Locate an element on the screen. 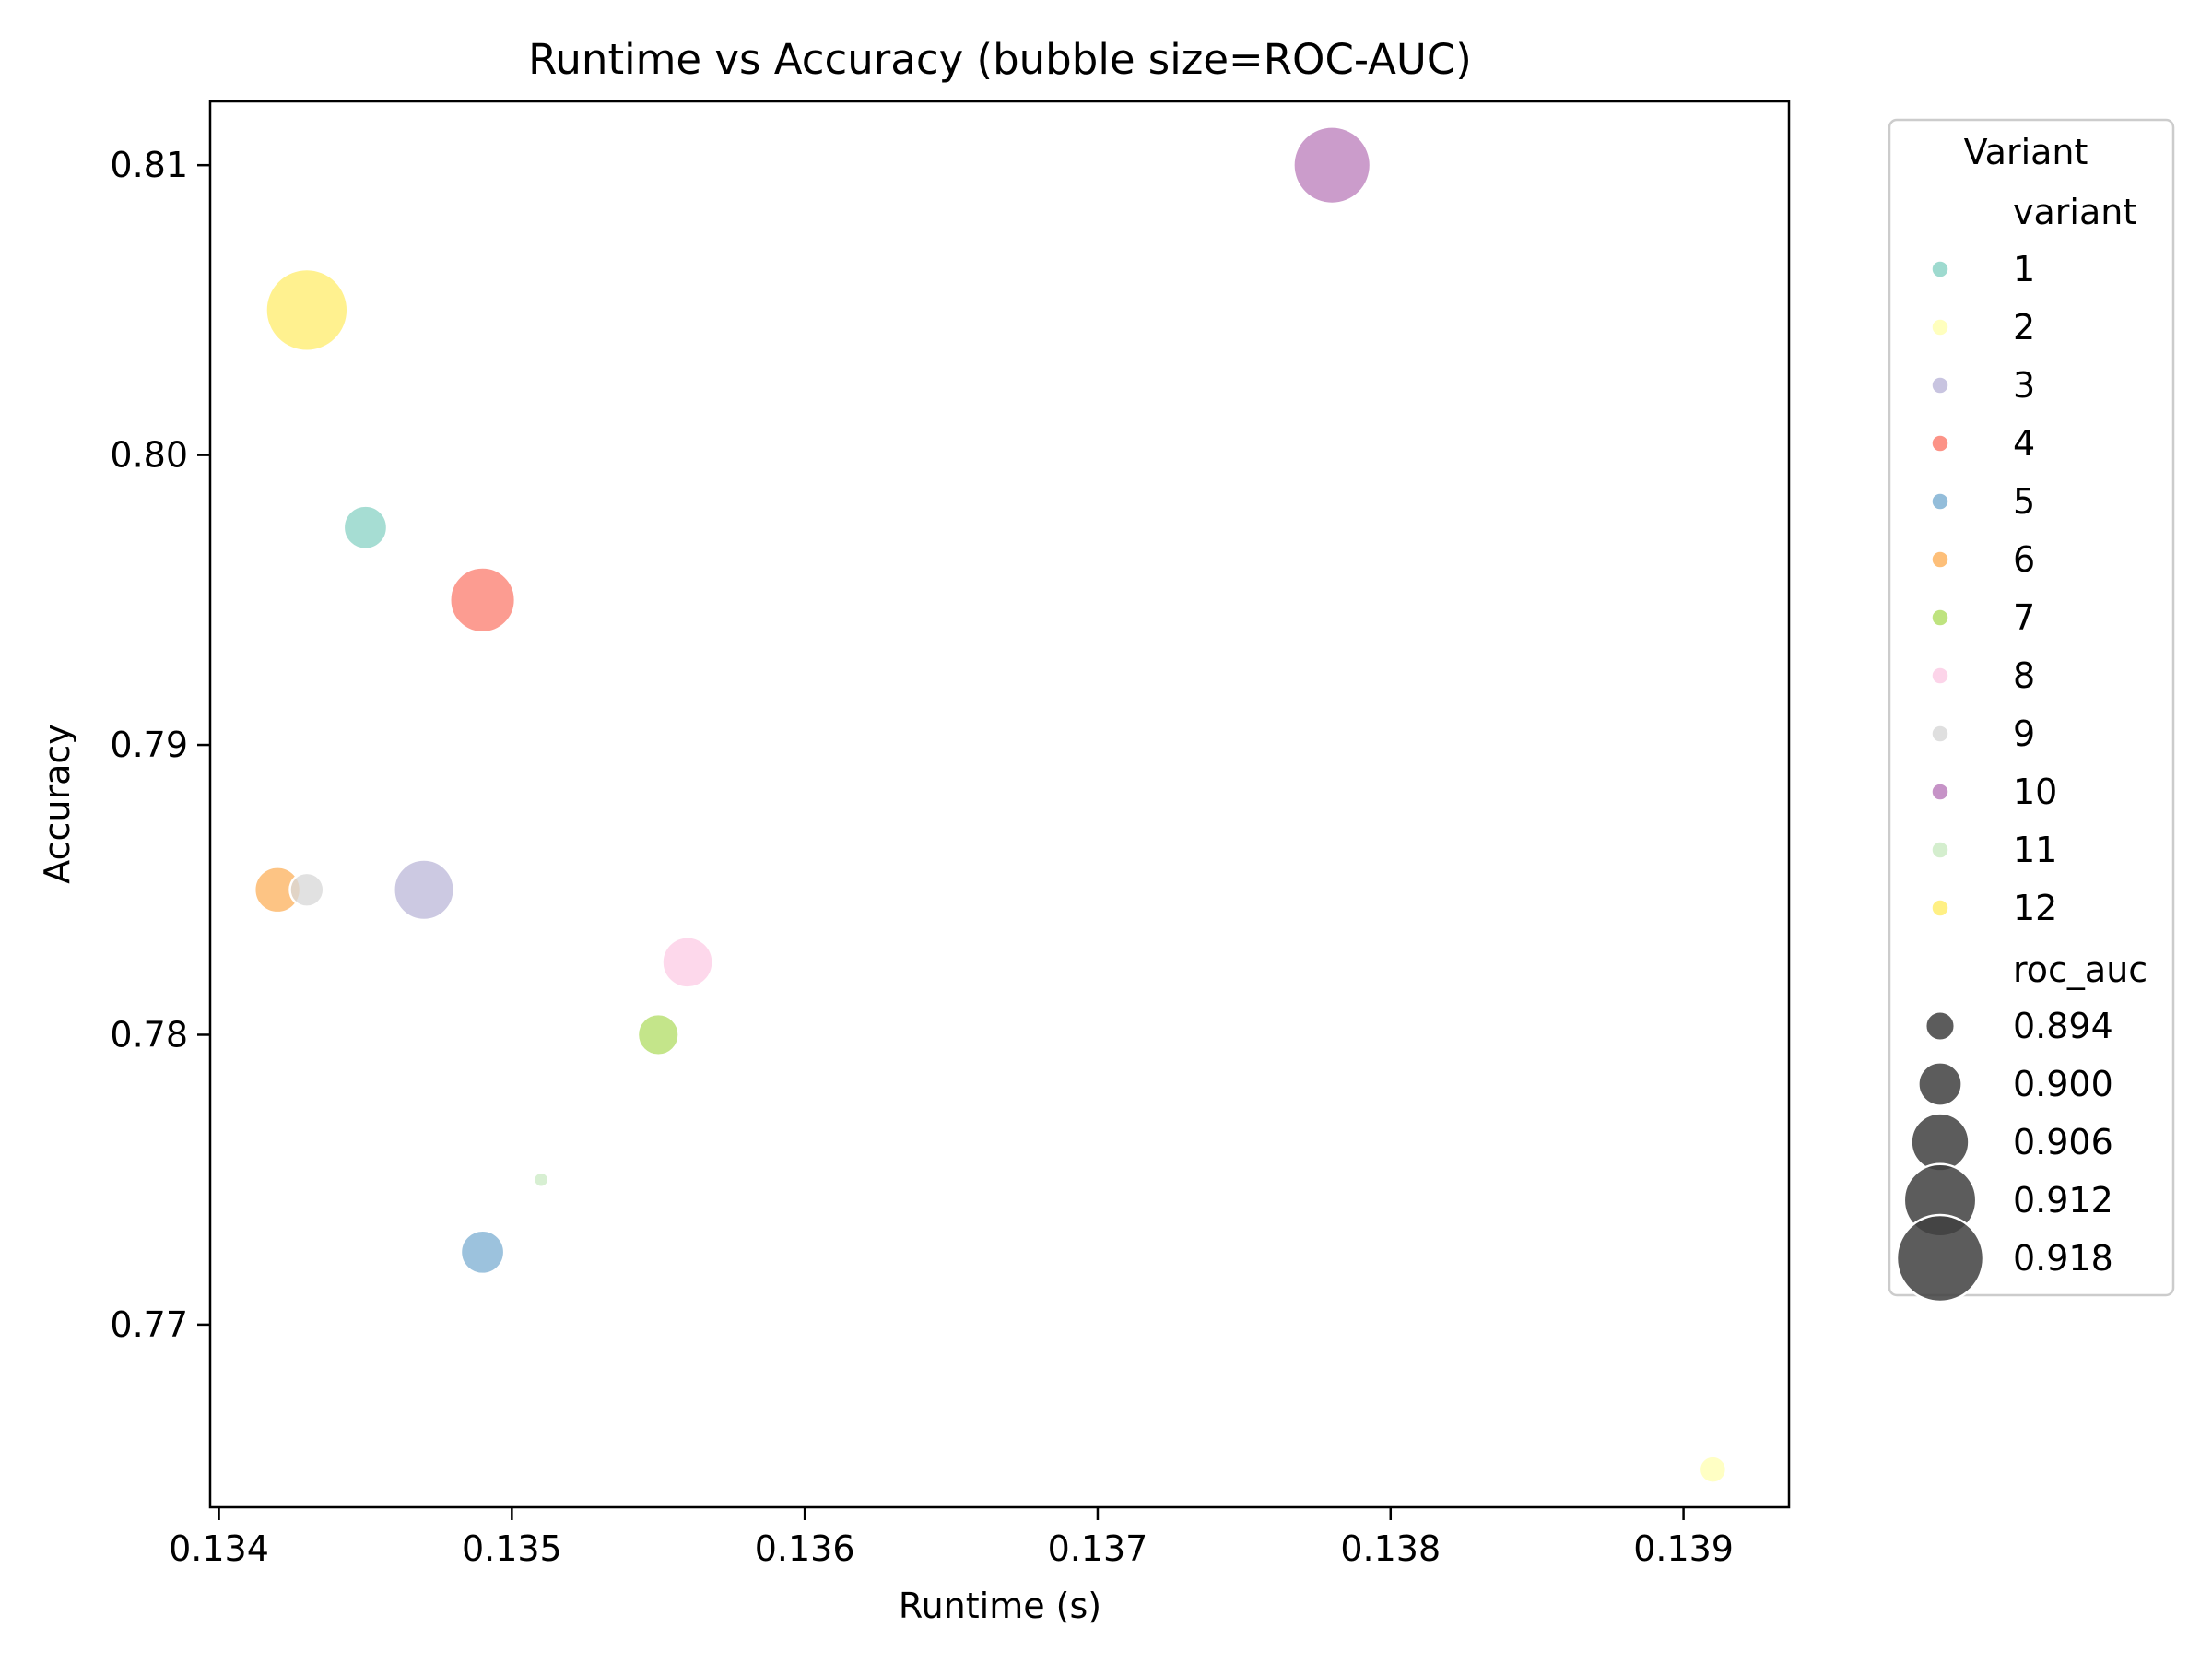 Image resolution: width=2212 pixels, height=1663 pixels. legend-label-variant-3: 3 is located at coordinates (2024, 385).